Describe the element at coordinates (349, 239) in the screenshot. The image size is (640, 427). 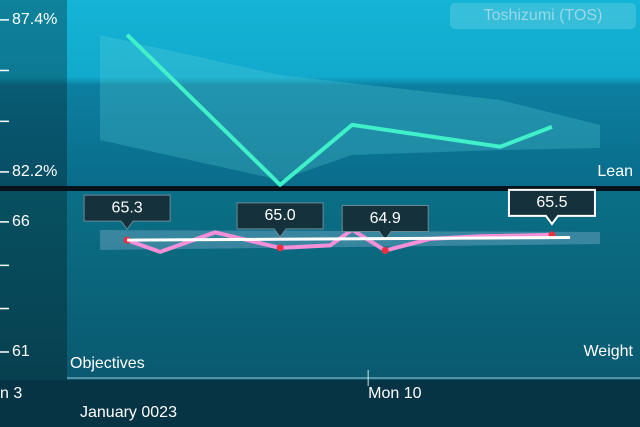
I see `series-line` at that location.